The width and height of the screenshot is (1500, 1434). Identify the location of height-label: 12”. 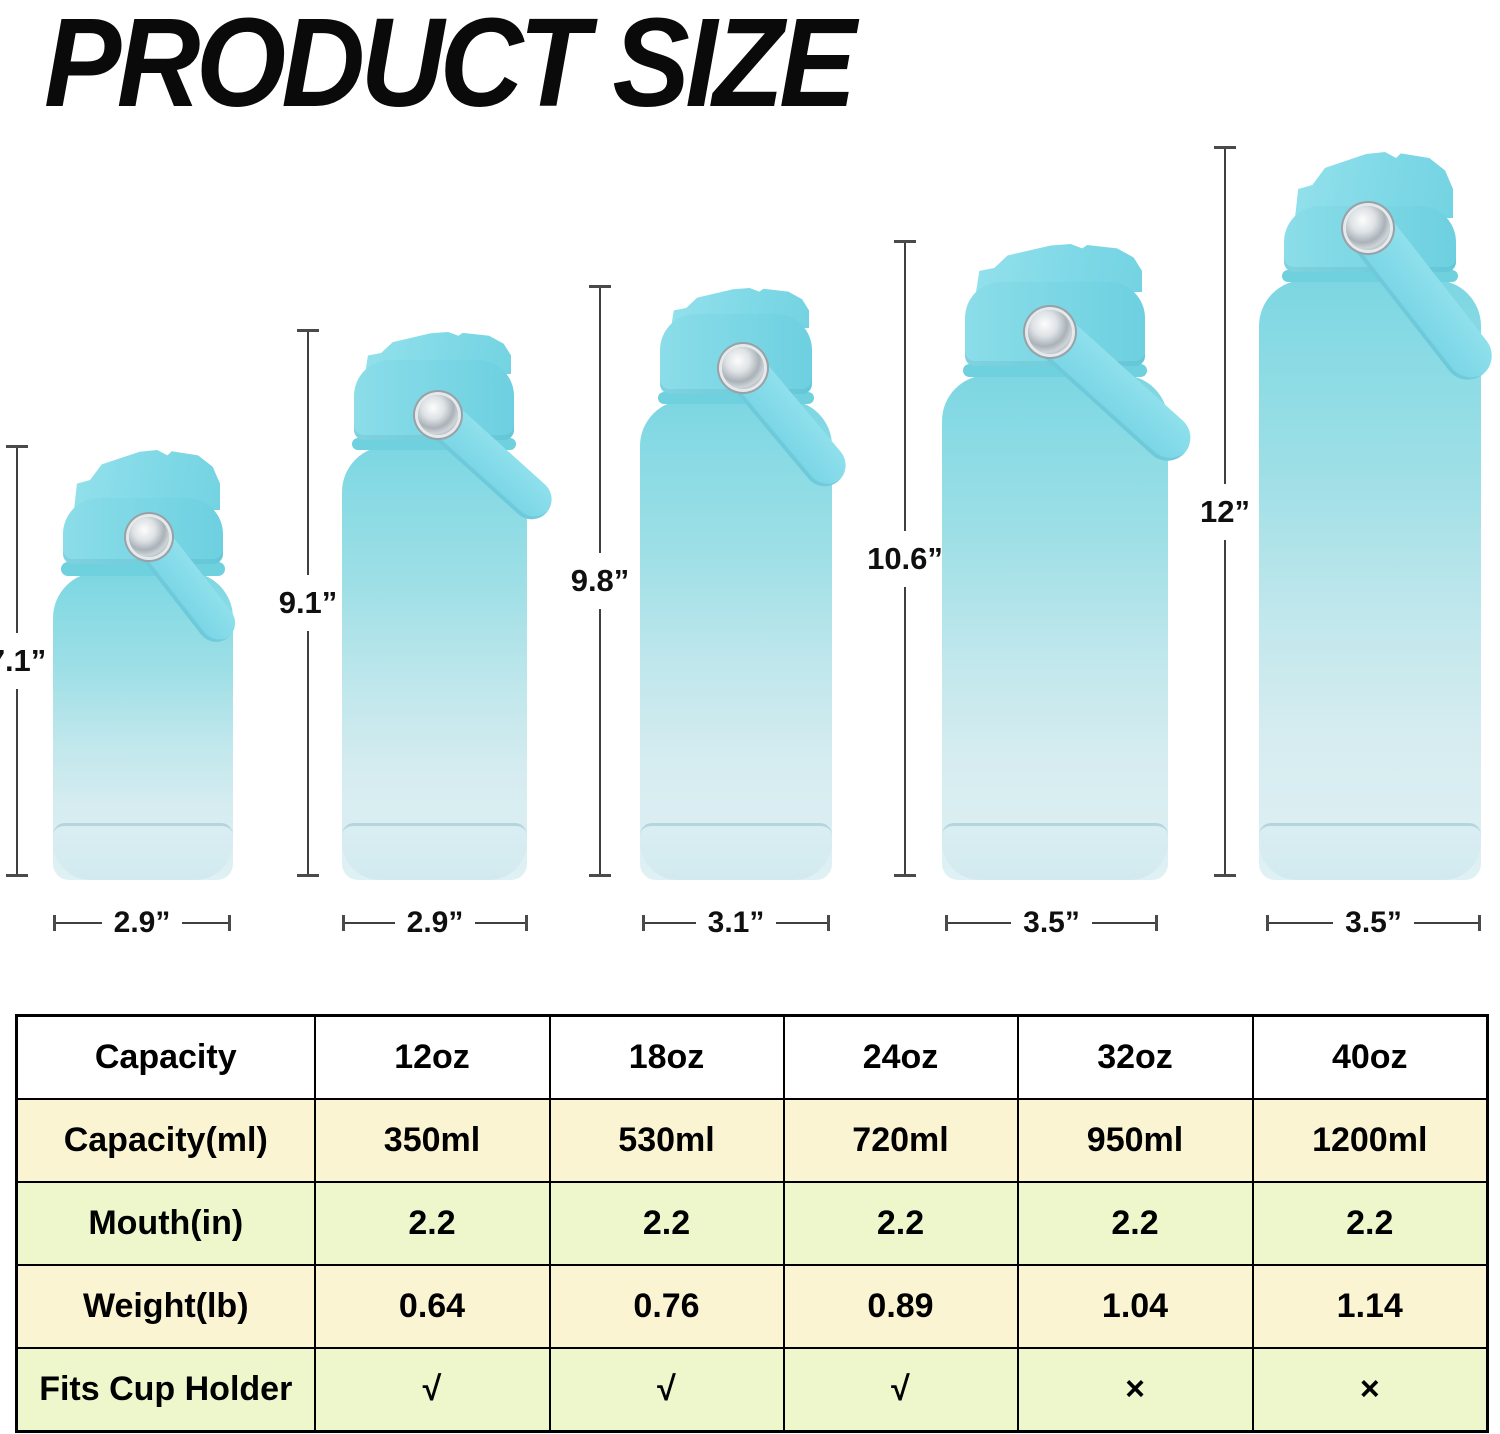
(1225, 511).